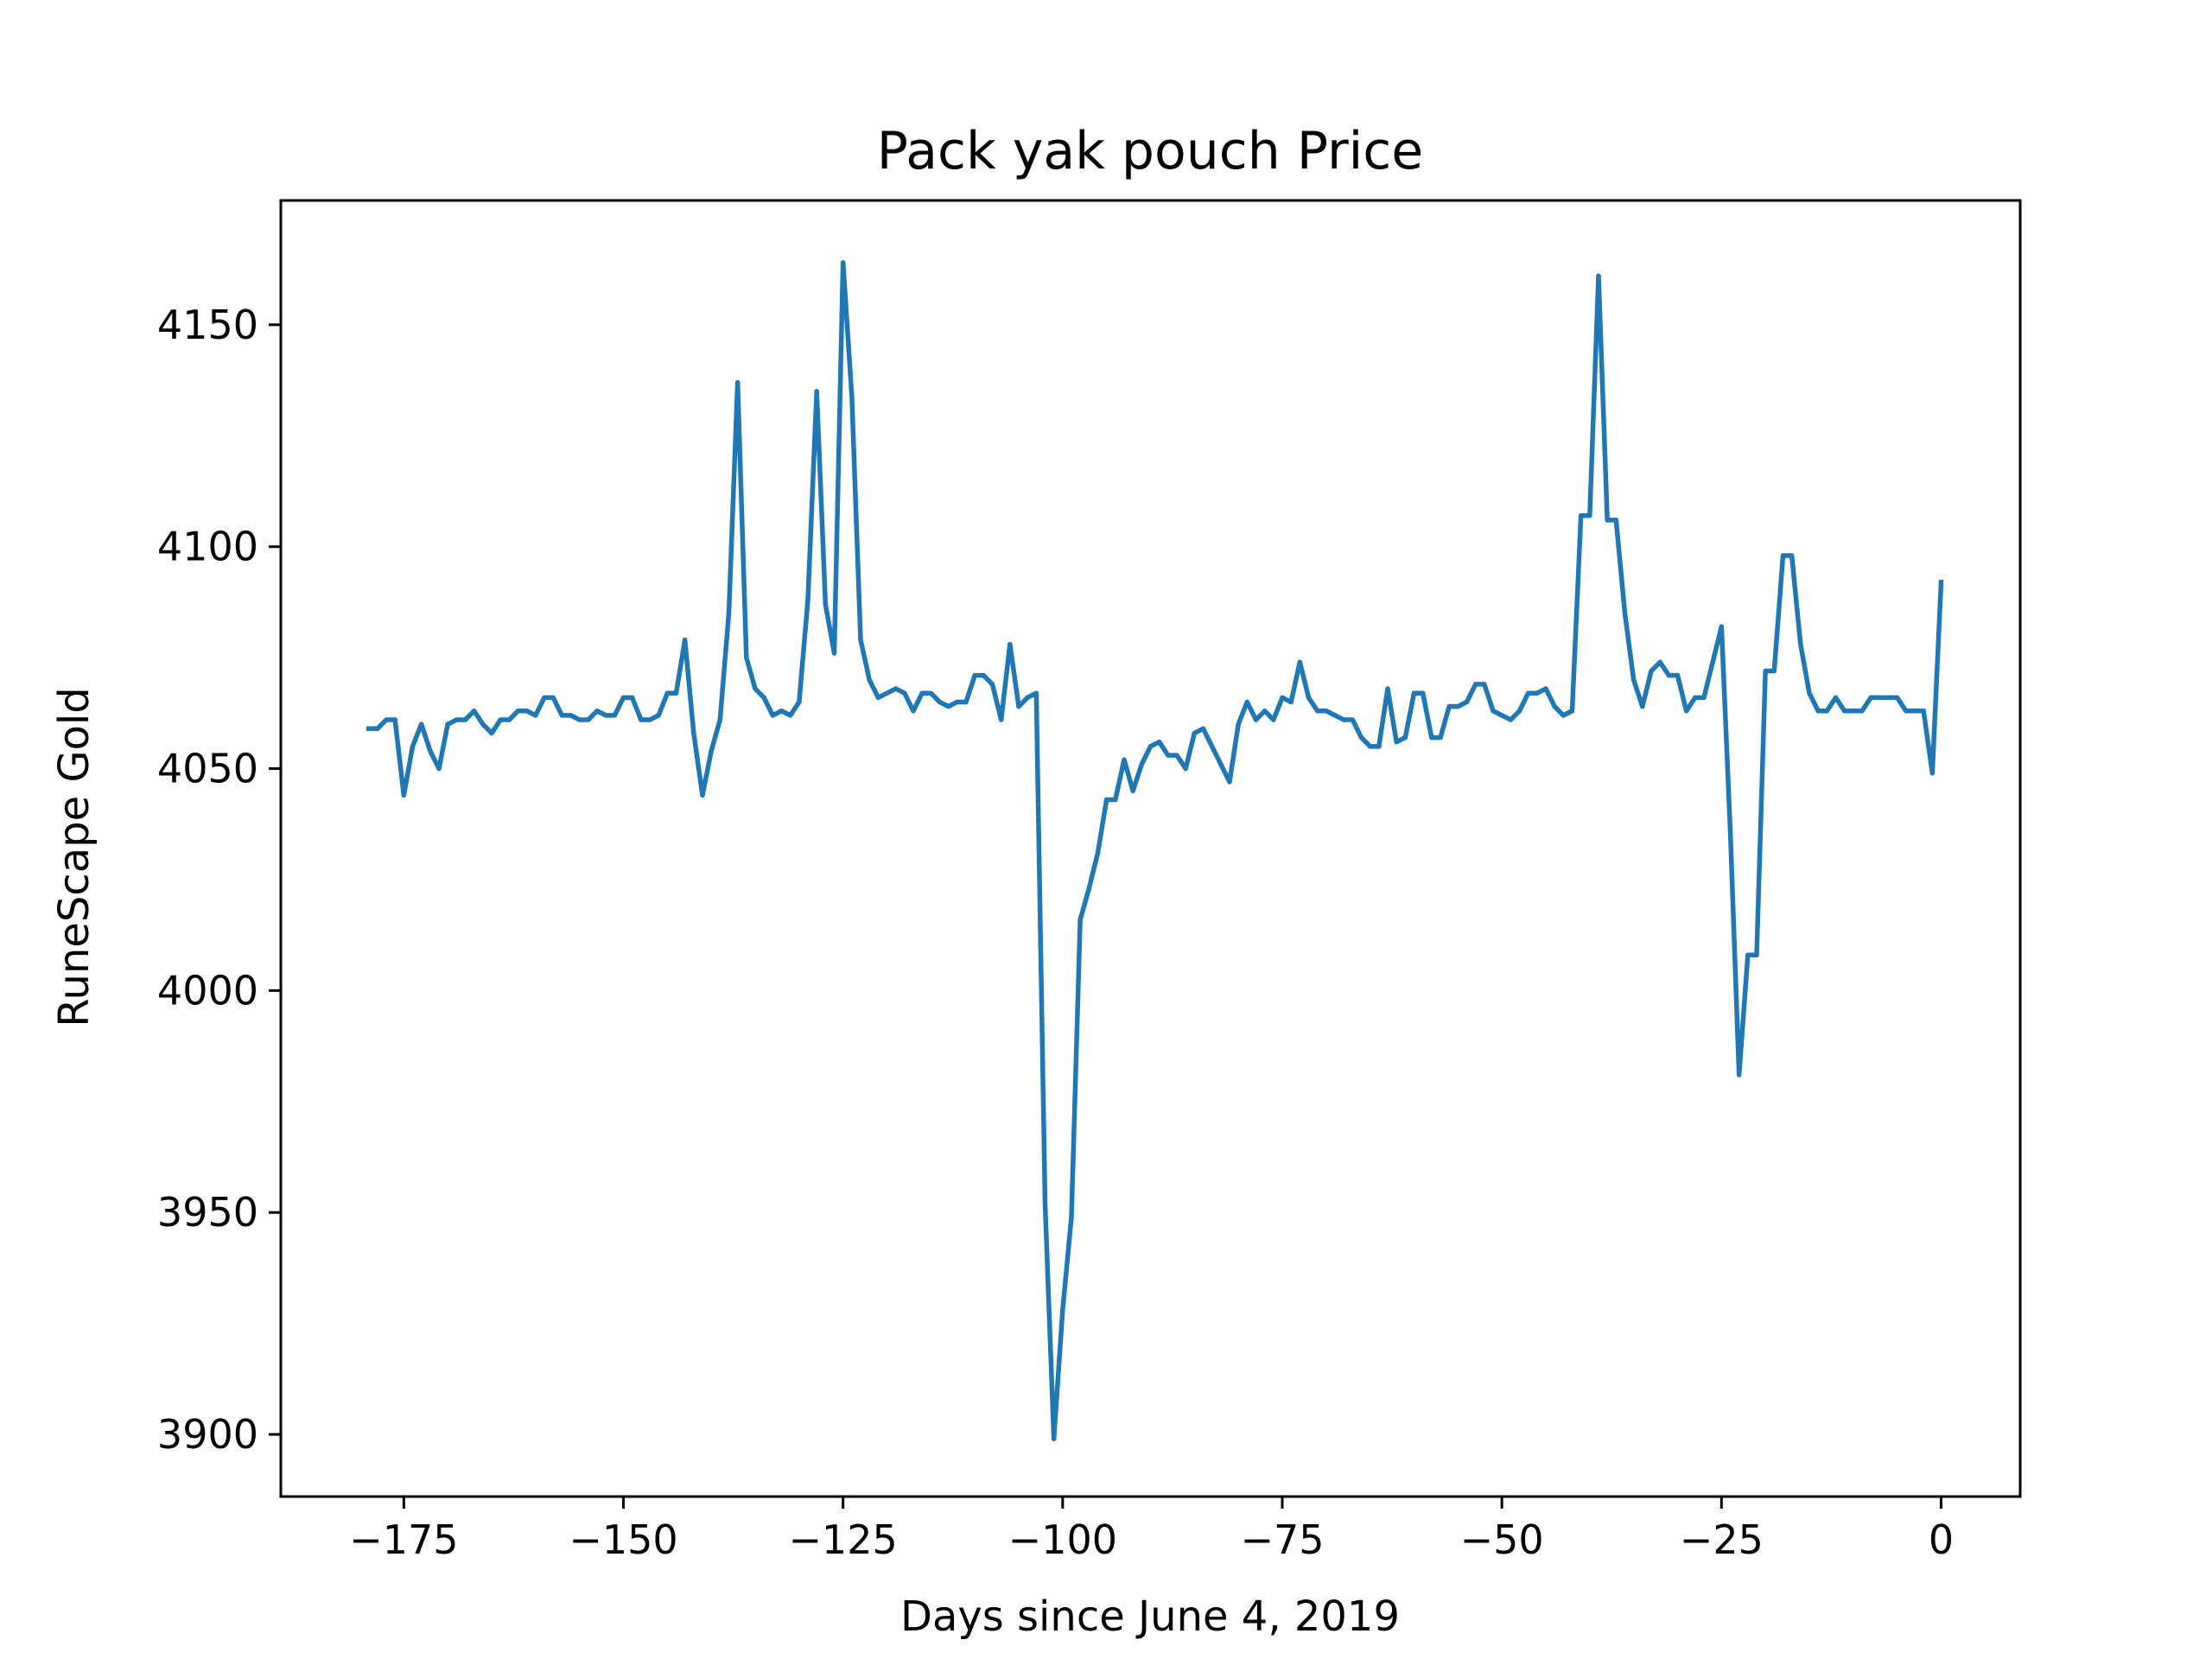  Describe the element at coordinates (1150, 1616) in the screenshot. I see `x-axis-label: Days since June 4, 2019` at that location.